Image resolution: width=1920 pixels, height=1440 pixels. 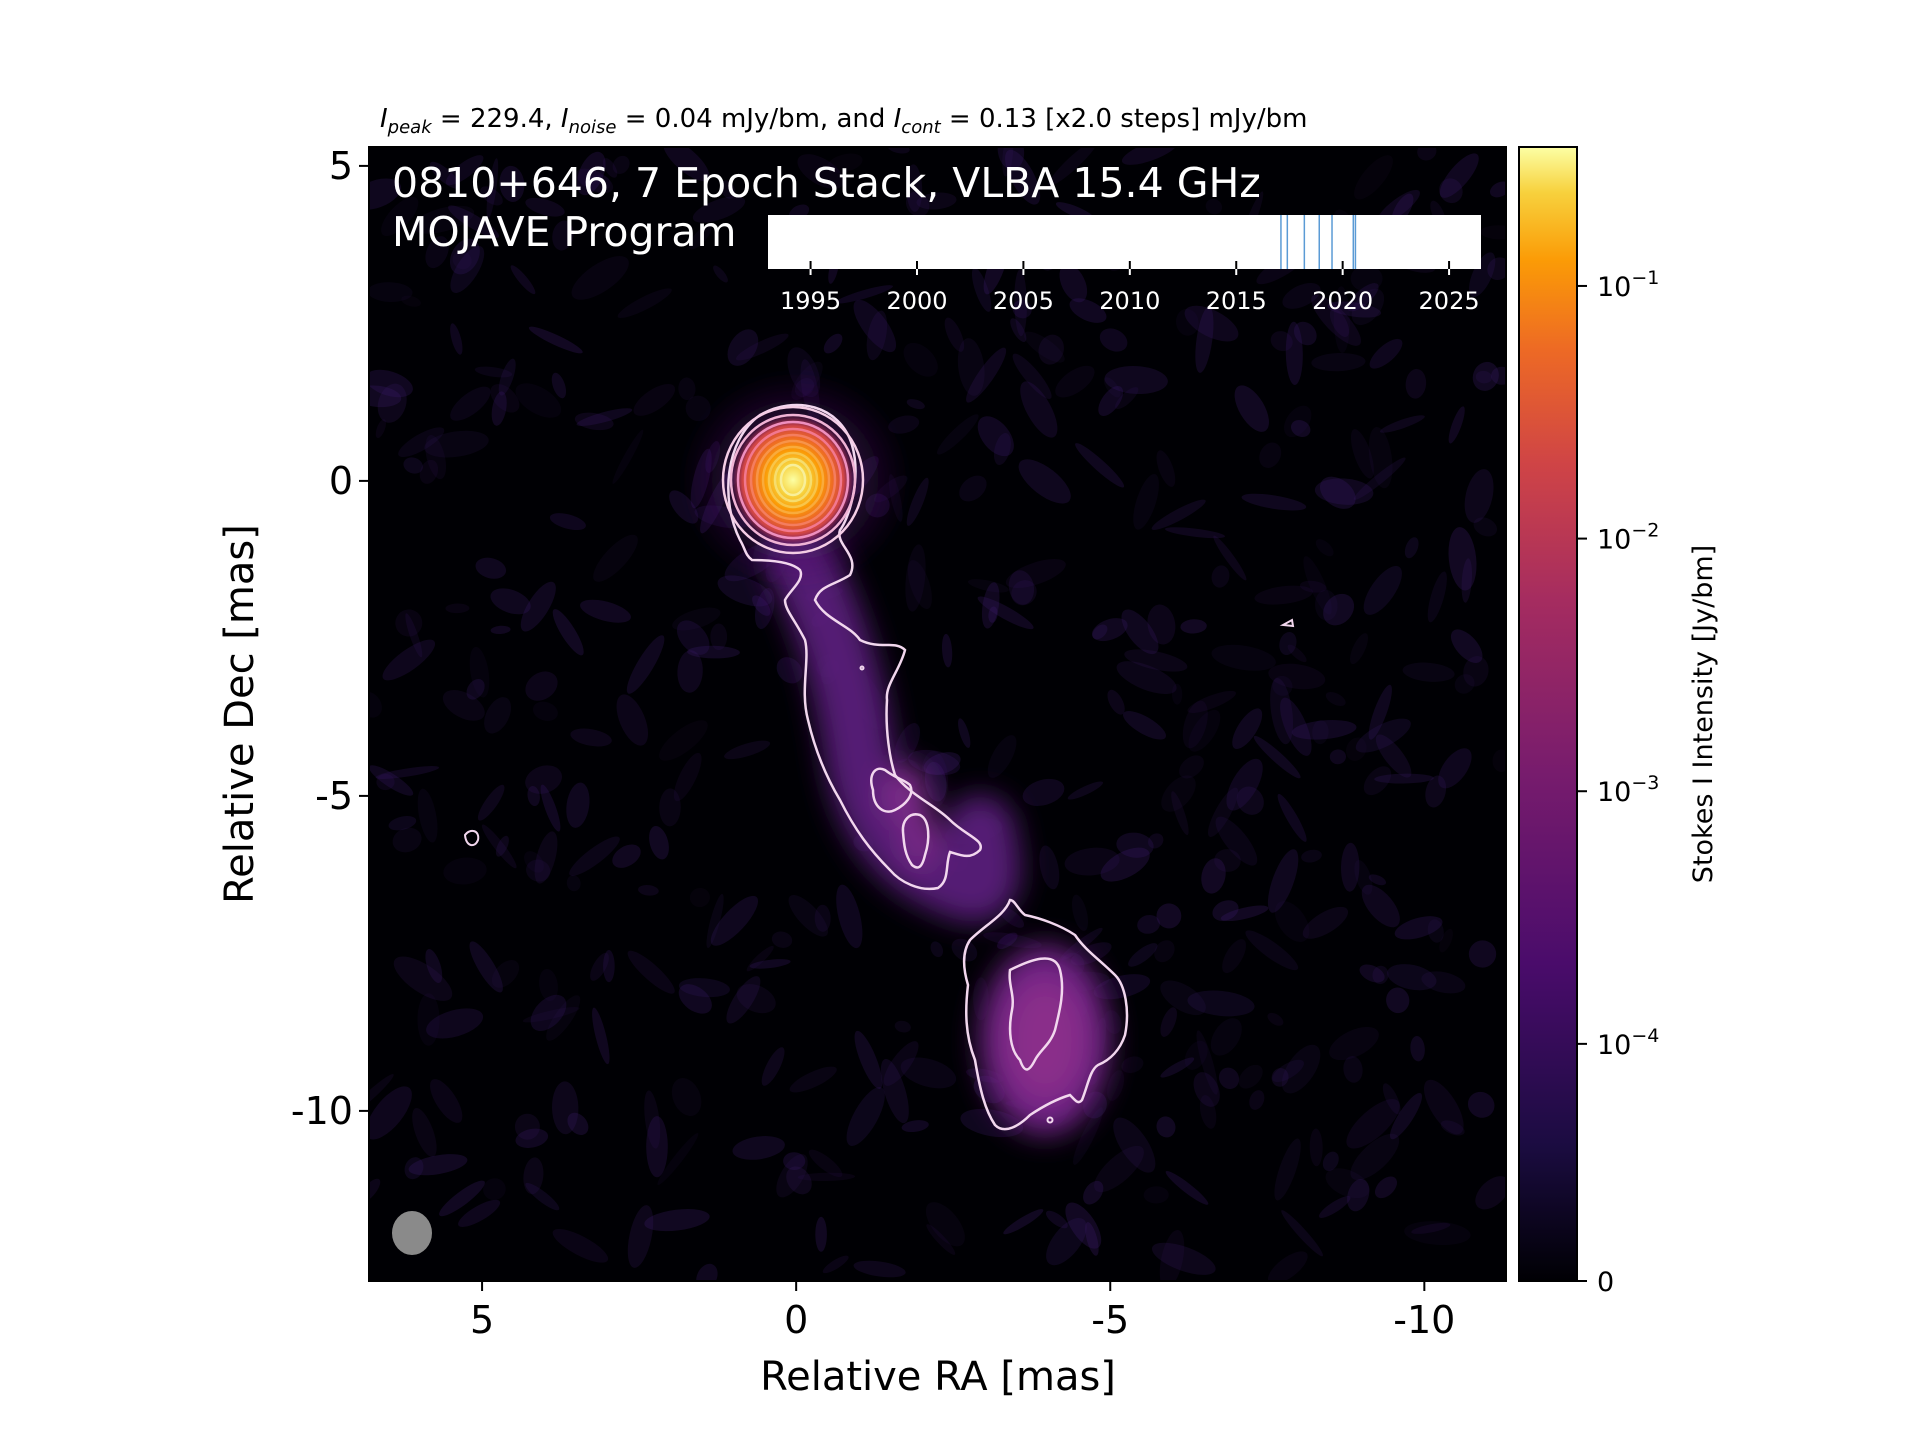 What do you see at coordinates (1036, 1014) in the screenshot?
I see `contour-lobe-inner` at bounding box center [1036, 1014].